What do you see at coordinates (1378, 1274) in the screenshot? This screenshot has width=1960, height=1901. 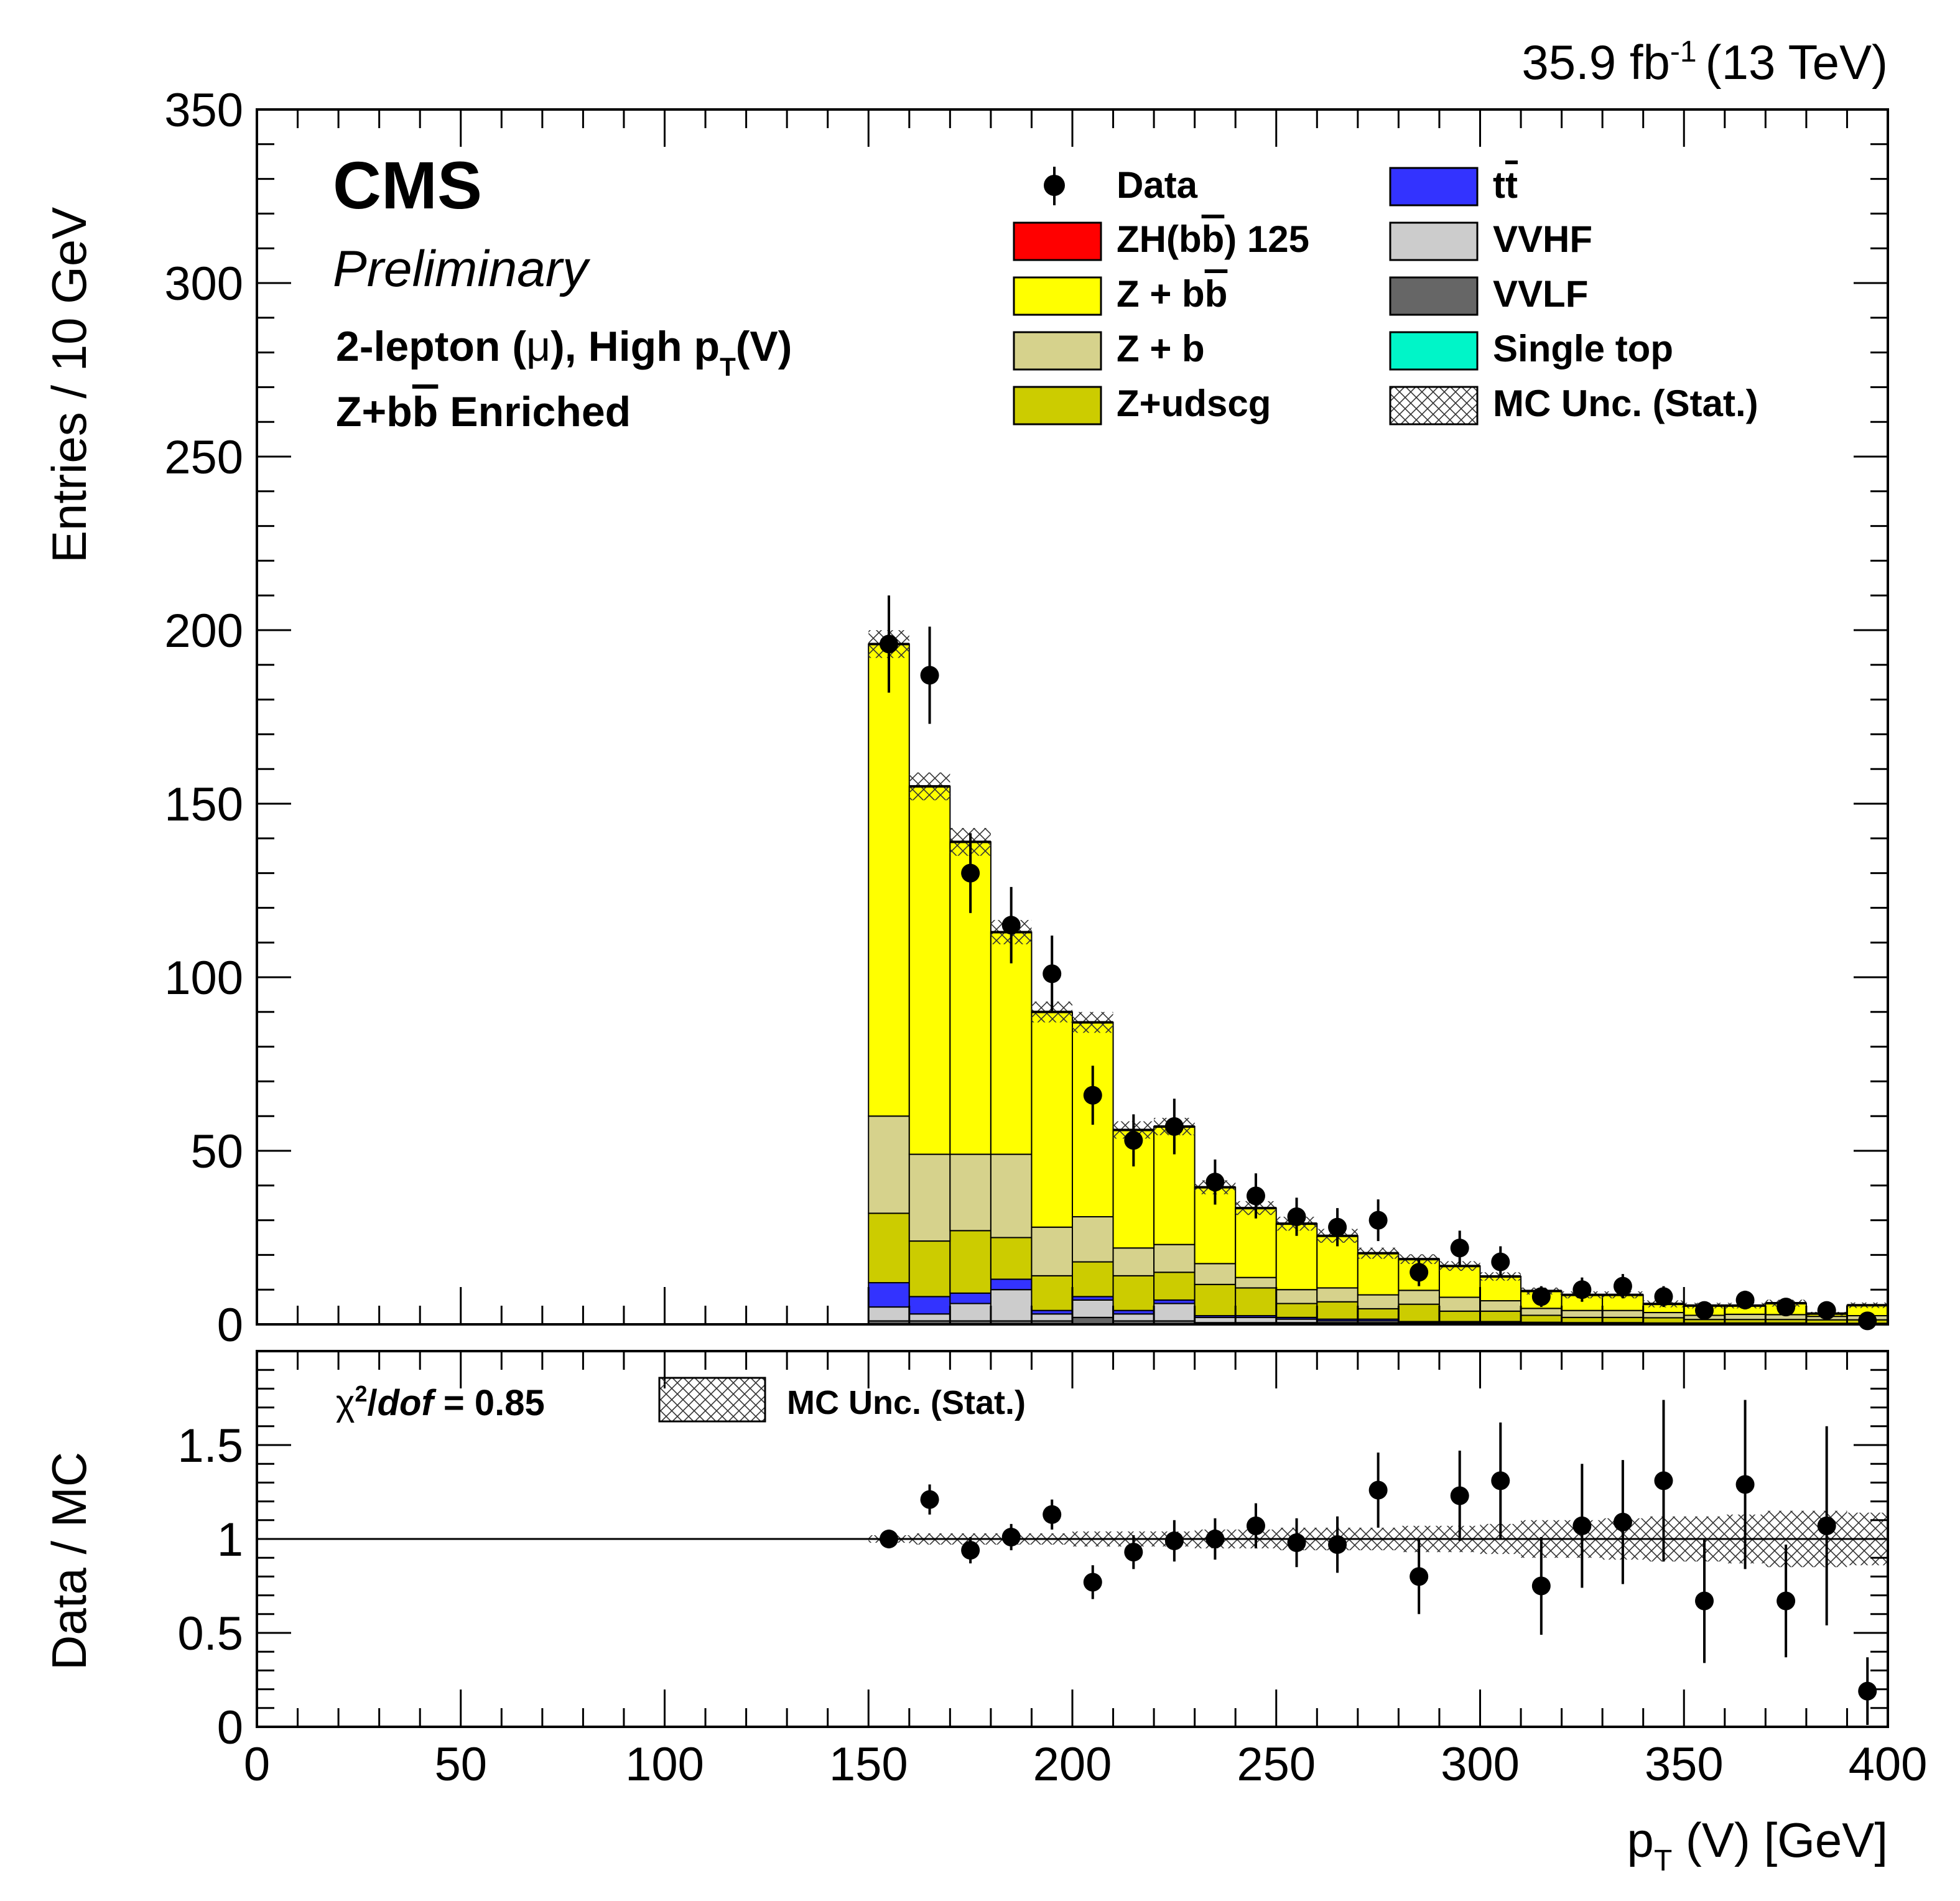 I see `stack-bar-z-bb--12` at bounding box center [1378, 1274].